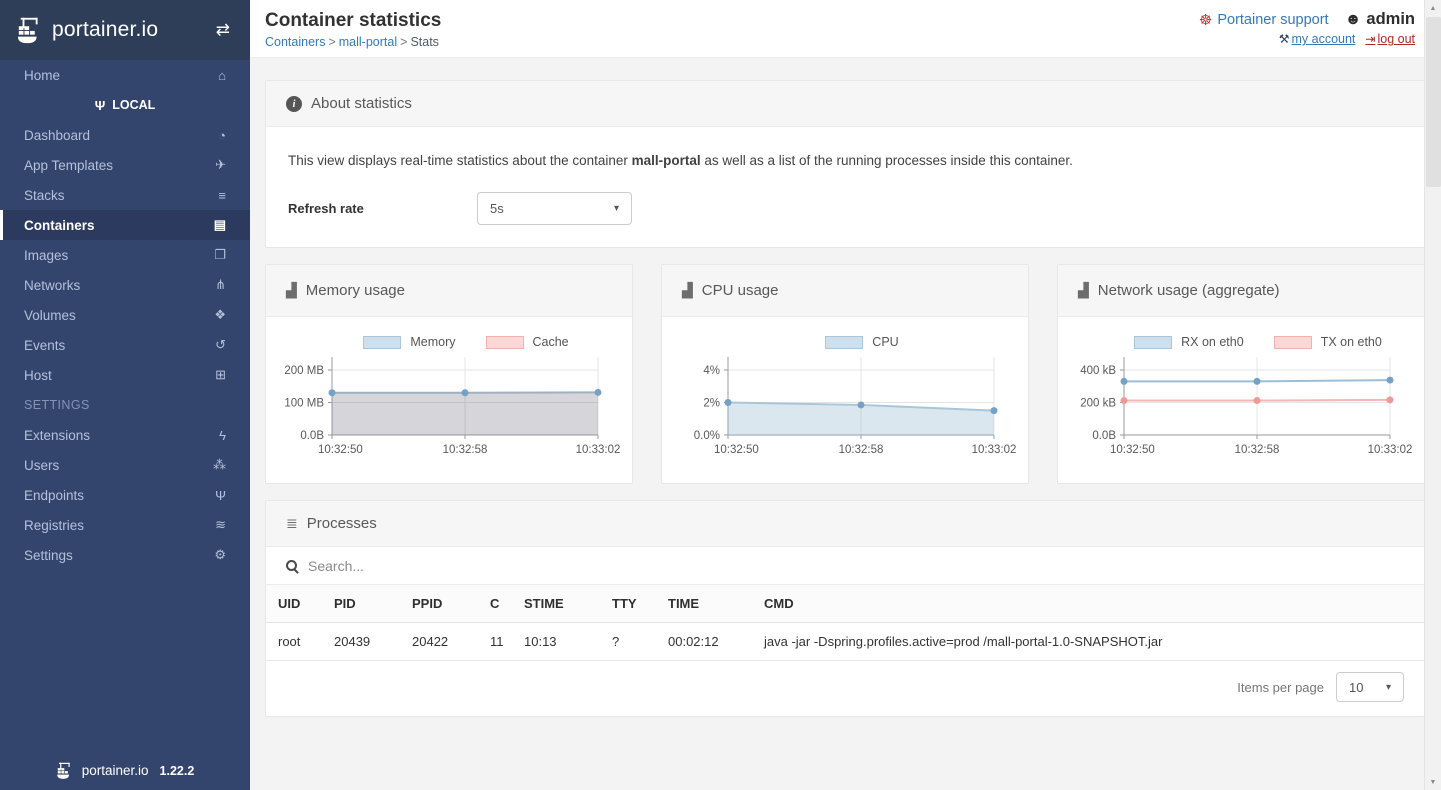 This screenshot has width=1441, height=790. I want to click on sidebar-item-containers: Containers ▤, so click(125, 225).